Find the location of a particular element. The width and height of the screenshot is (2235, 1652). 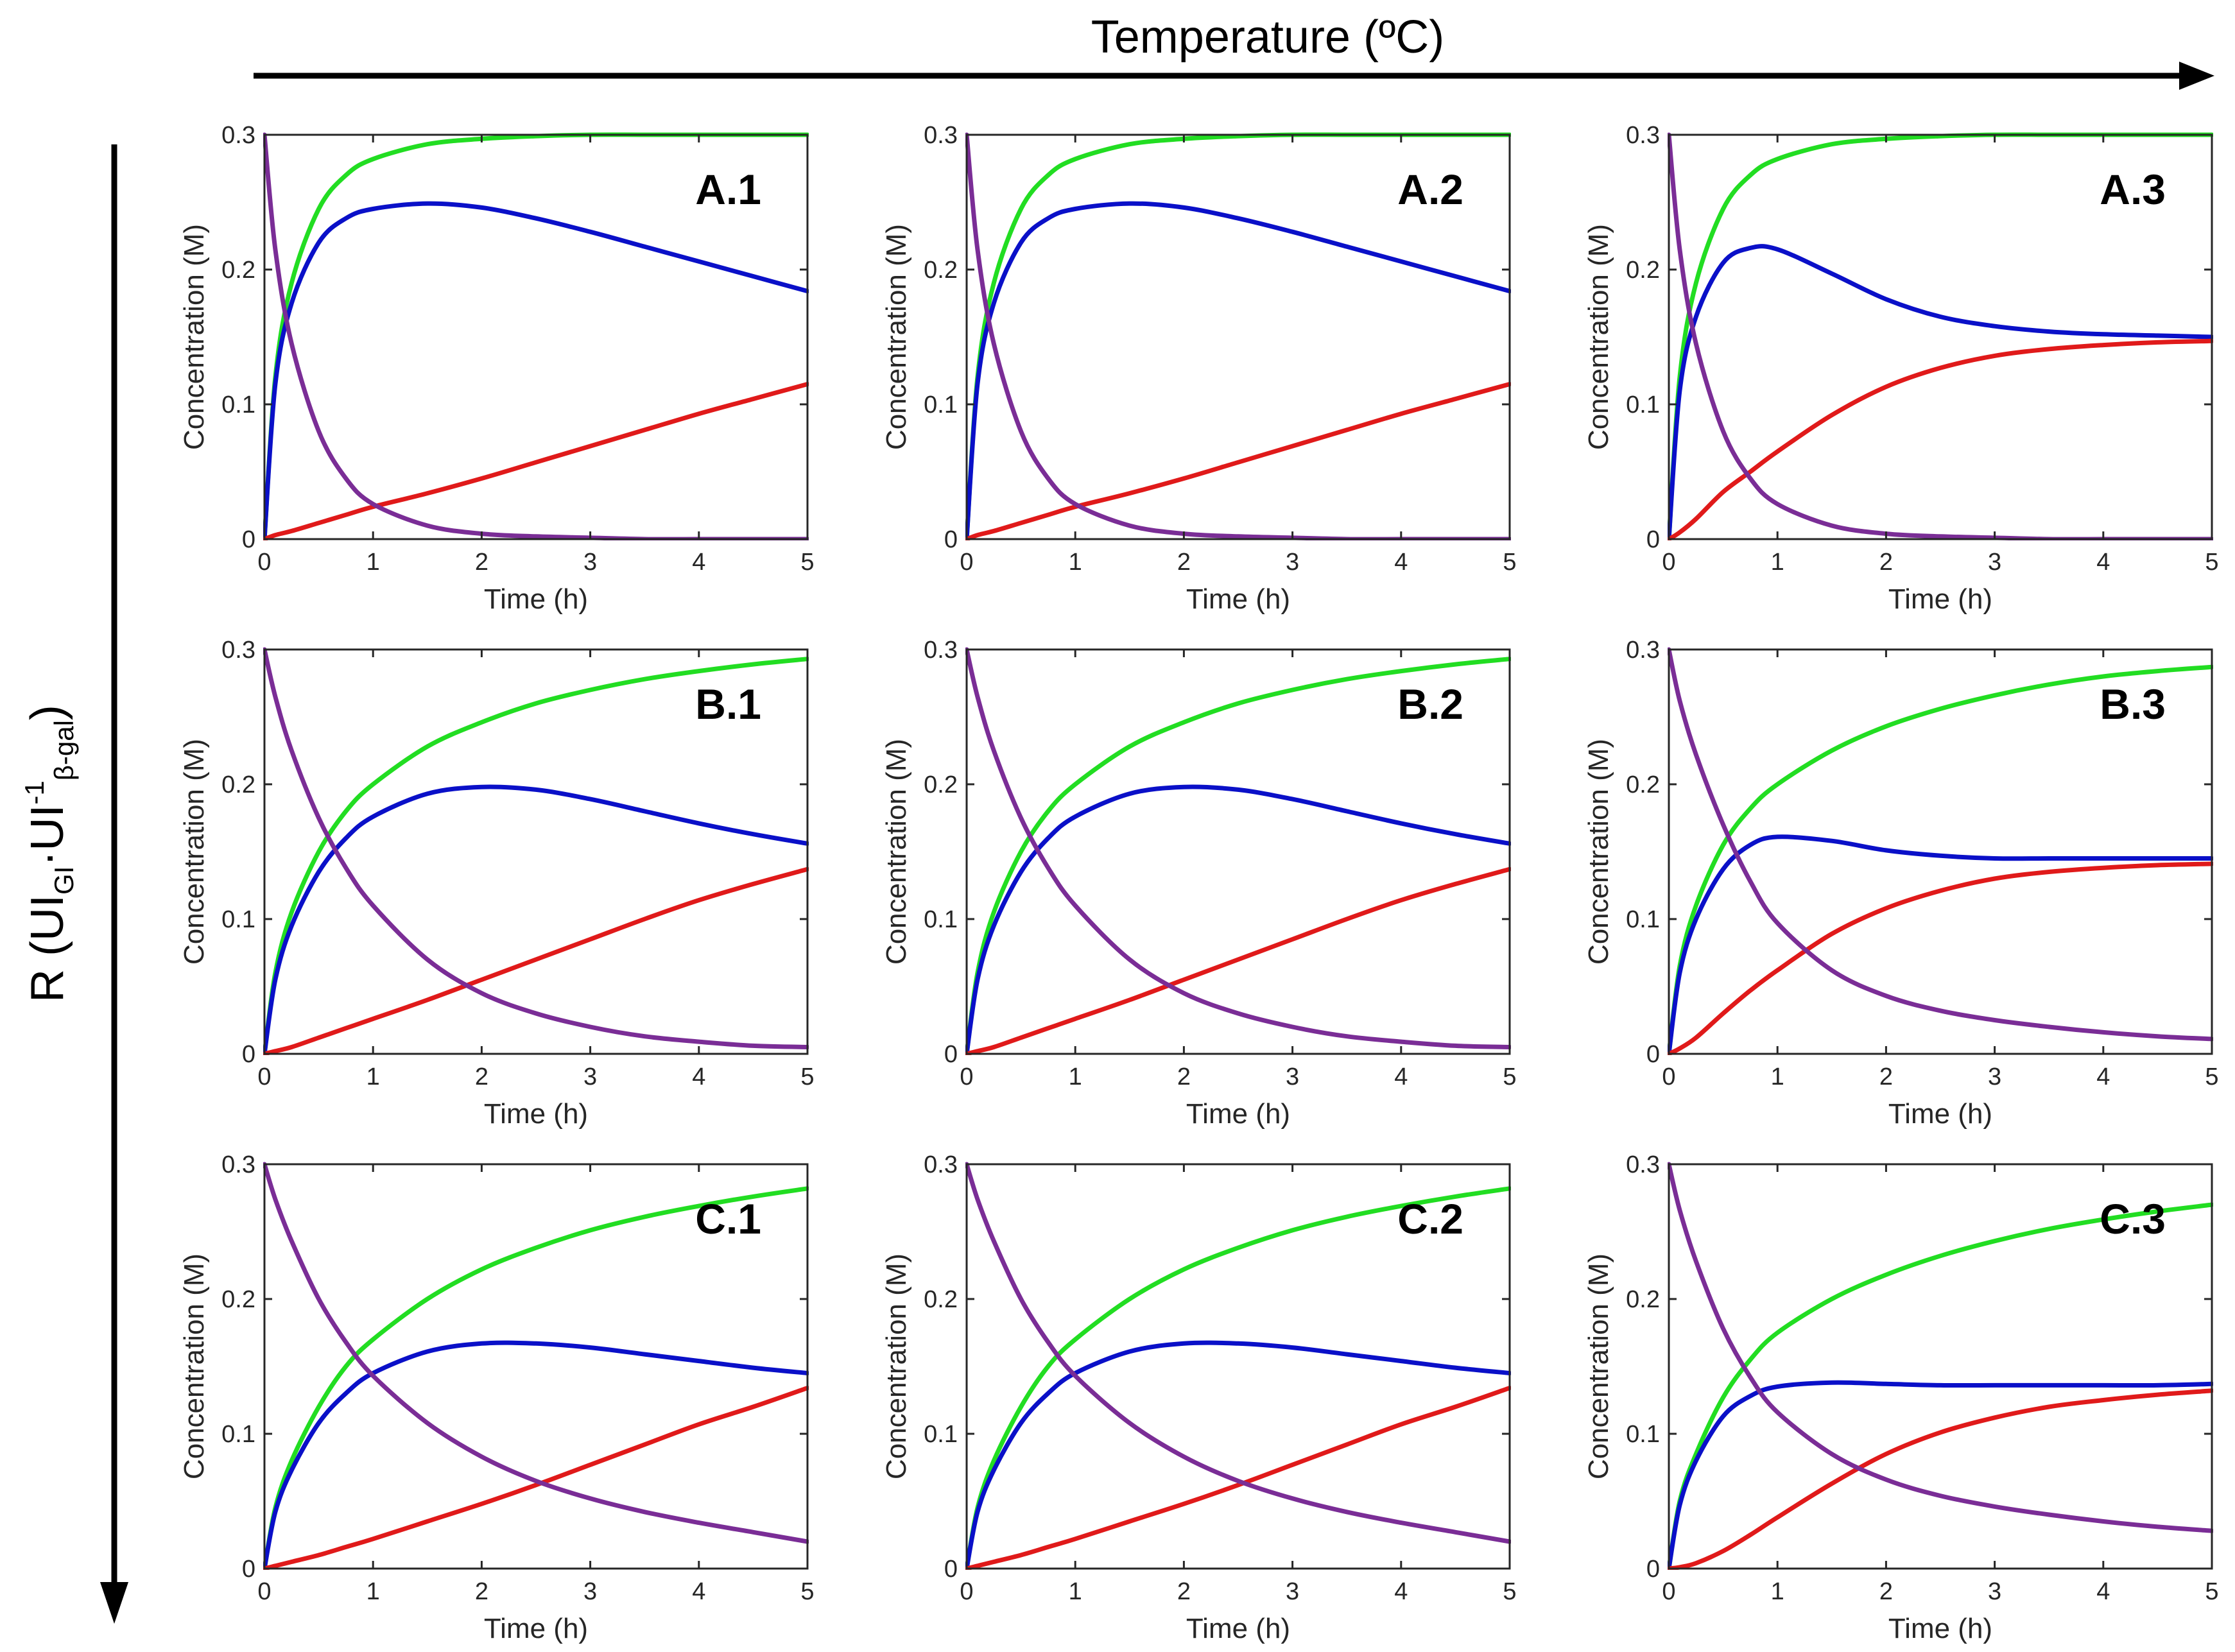

panel-label: C.3 is located at coordinates (2133, 1219).